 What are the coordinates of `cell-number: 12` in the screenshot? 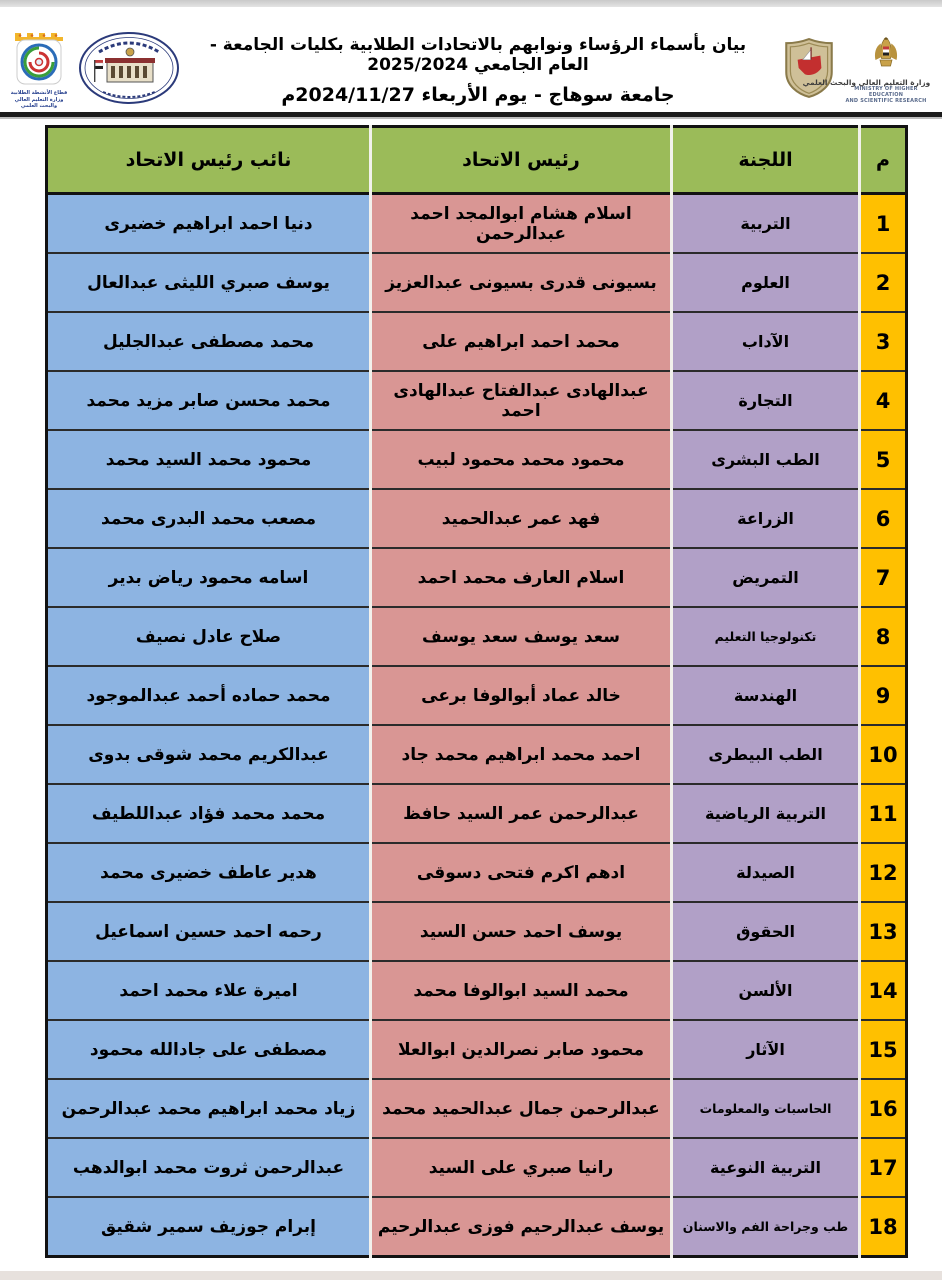 It's located at (882, 872).